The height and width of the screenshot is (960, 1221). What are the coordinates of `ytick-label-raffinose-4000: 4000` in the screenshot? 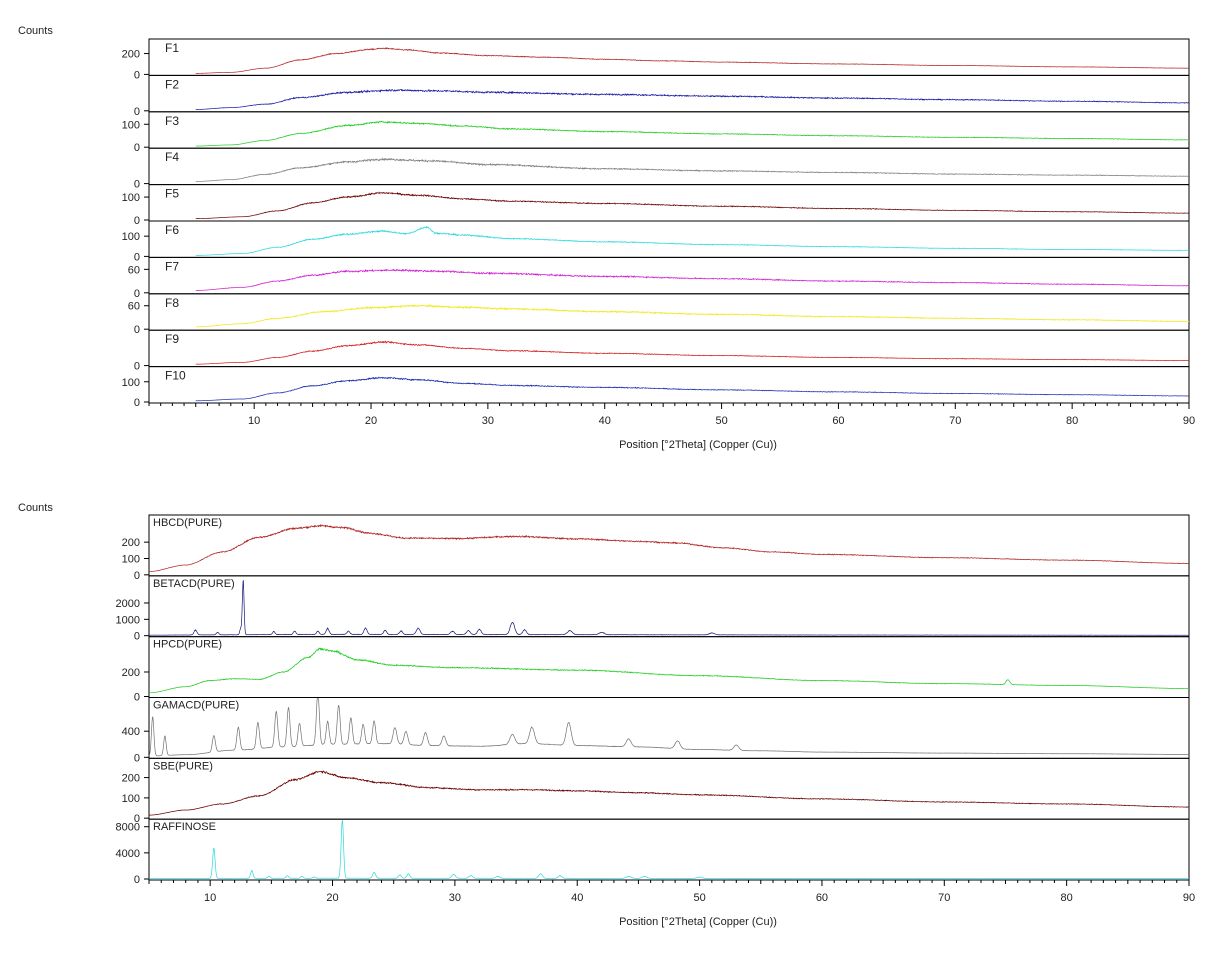 It's located at (128, 854).